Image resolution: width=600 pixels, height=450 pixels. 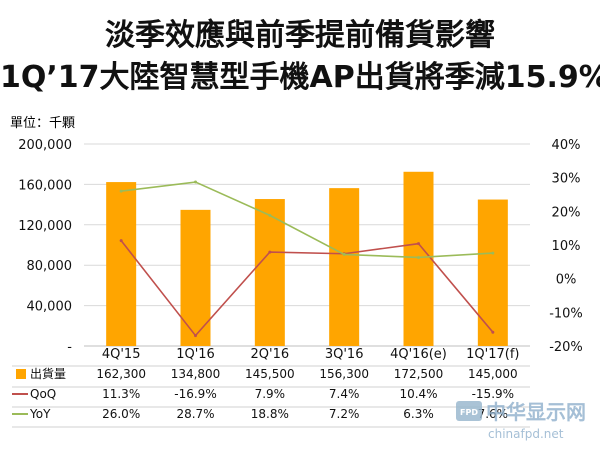 What do you see at coordinates (492, 354) in the screenshot?
I see `category-label: 1Q'17(f)` at bounding box center [492, 354].